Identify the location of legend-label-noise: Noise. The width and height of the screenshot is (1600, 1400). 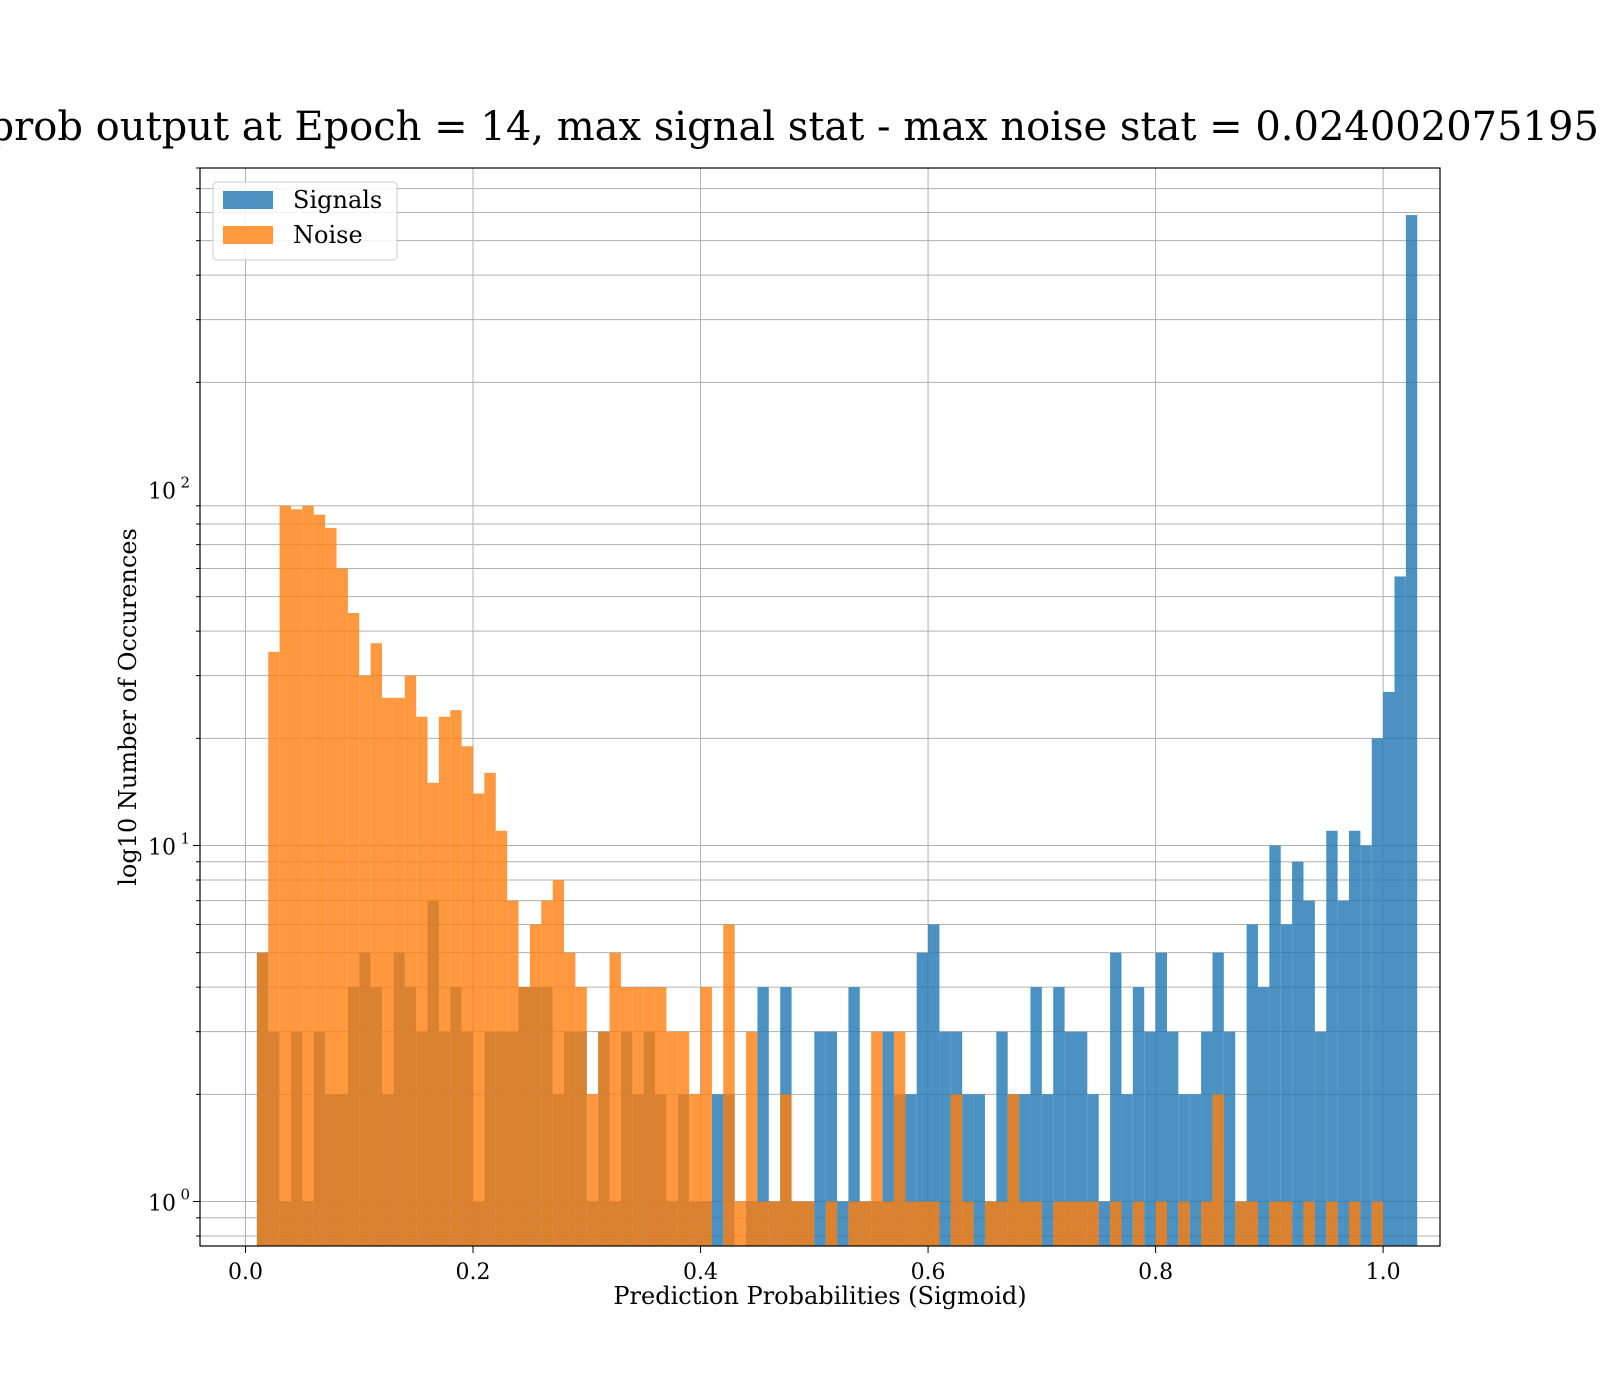
(328, 235).